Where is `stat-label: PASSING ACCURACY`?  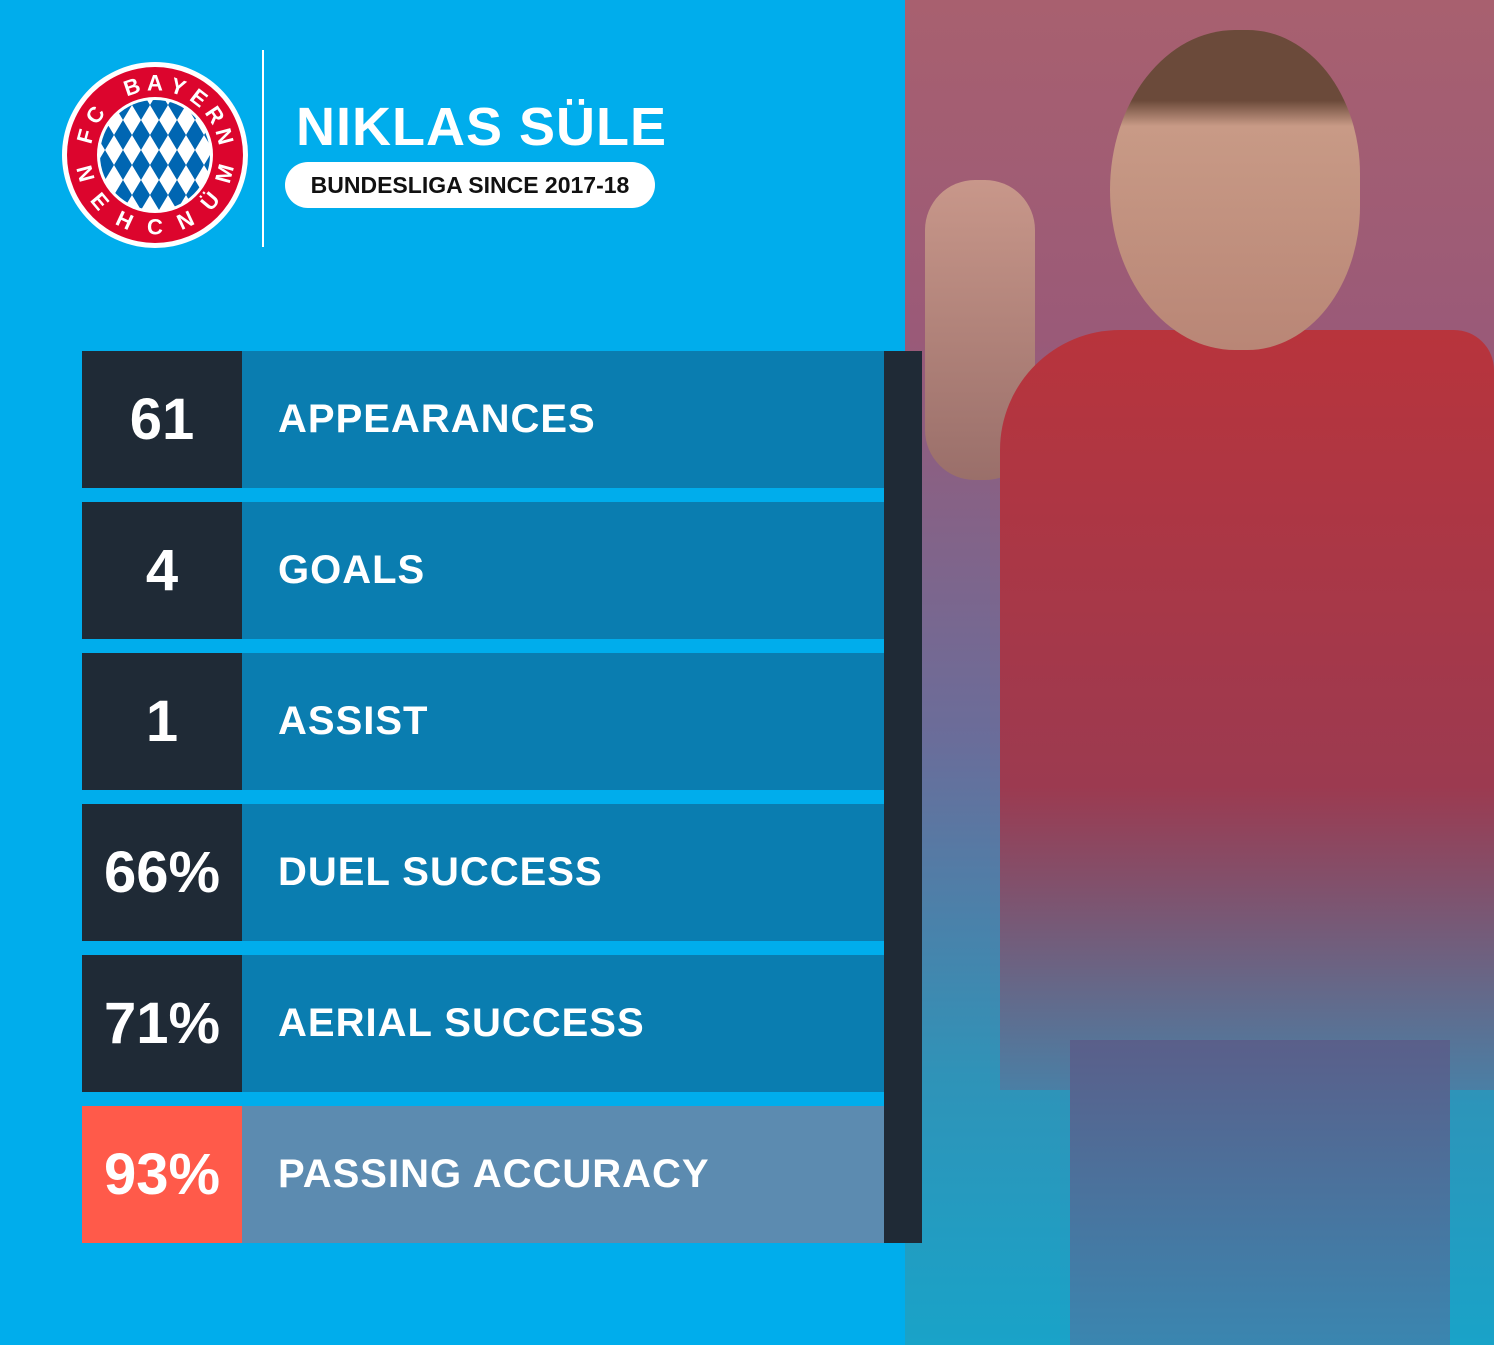
stat-label: PASSING ACCURACY is located at coordinates (563, 1174).